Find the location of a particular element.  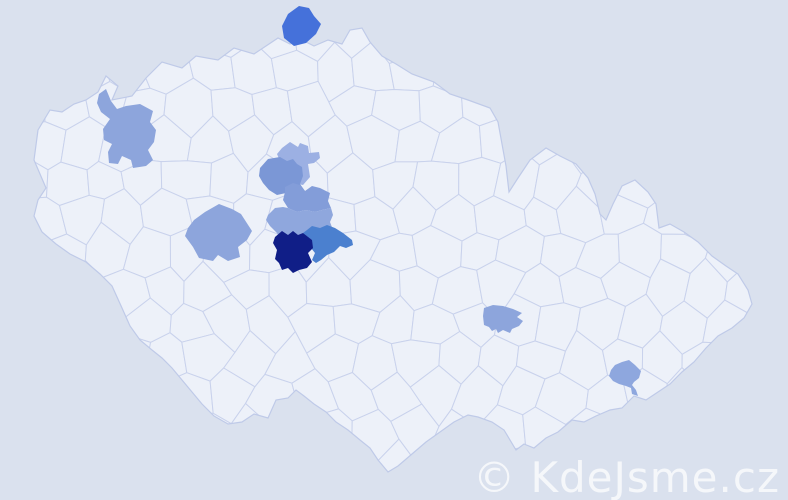

district-cell is located at coordinates (747, 292).